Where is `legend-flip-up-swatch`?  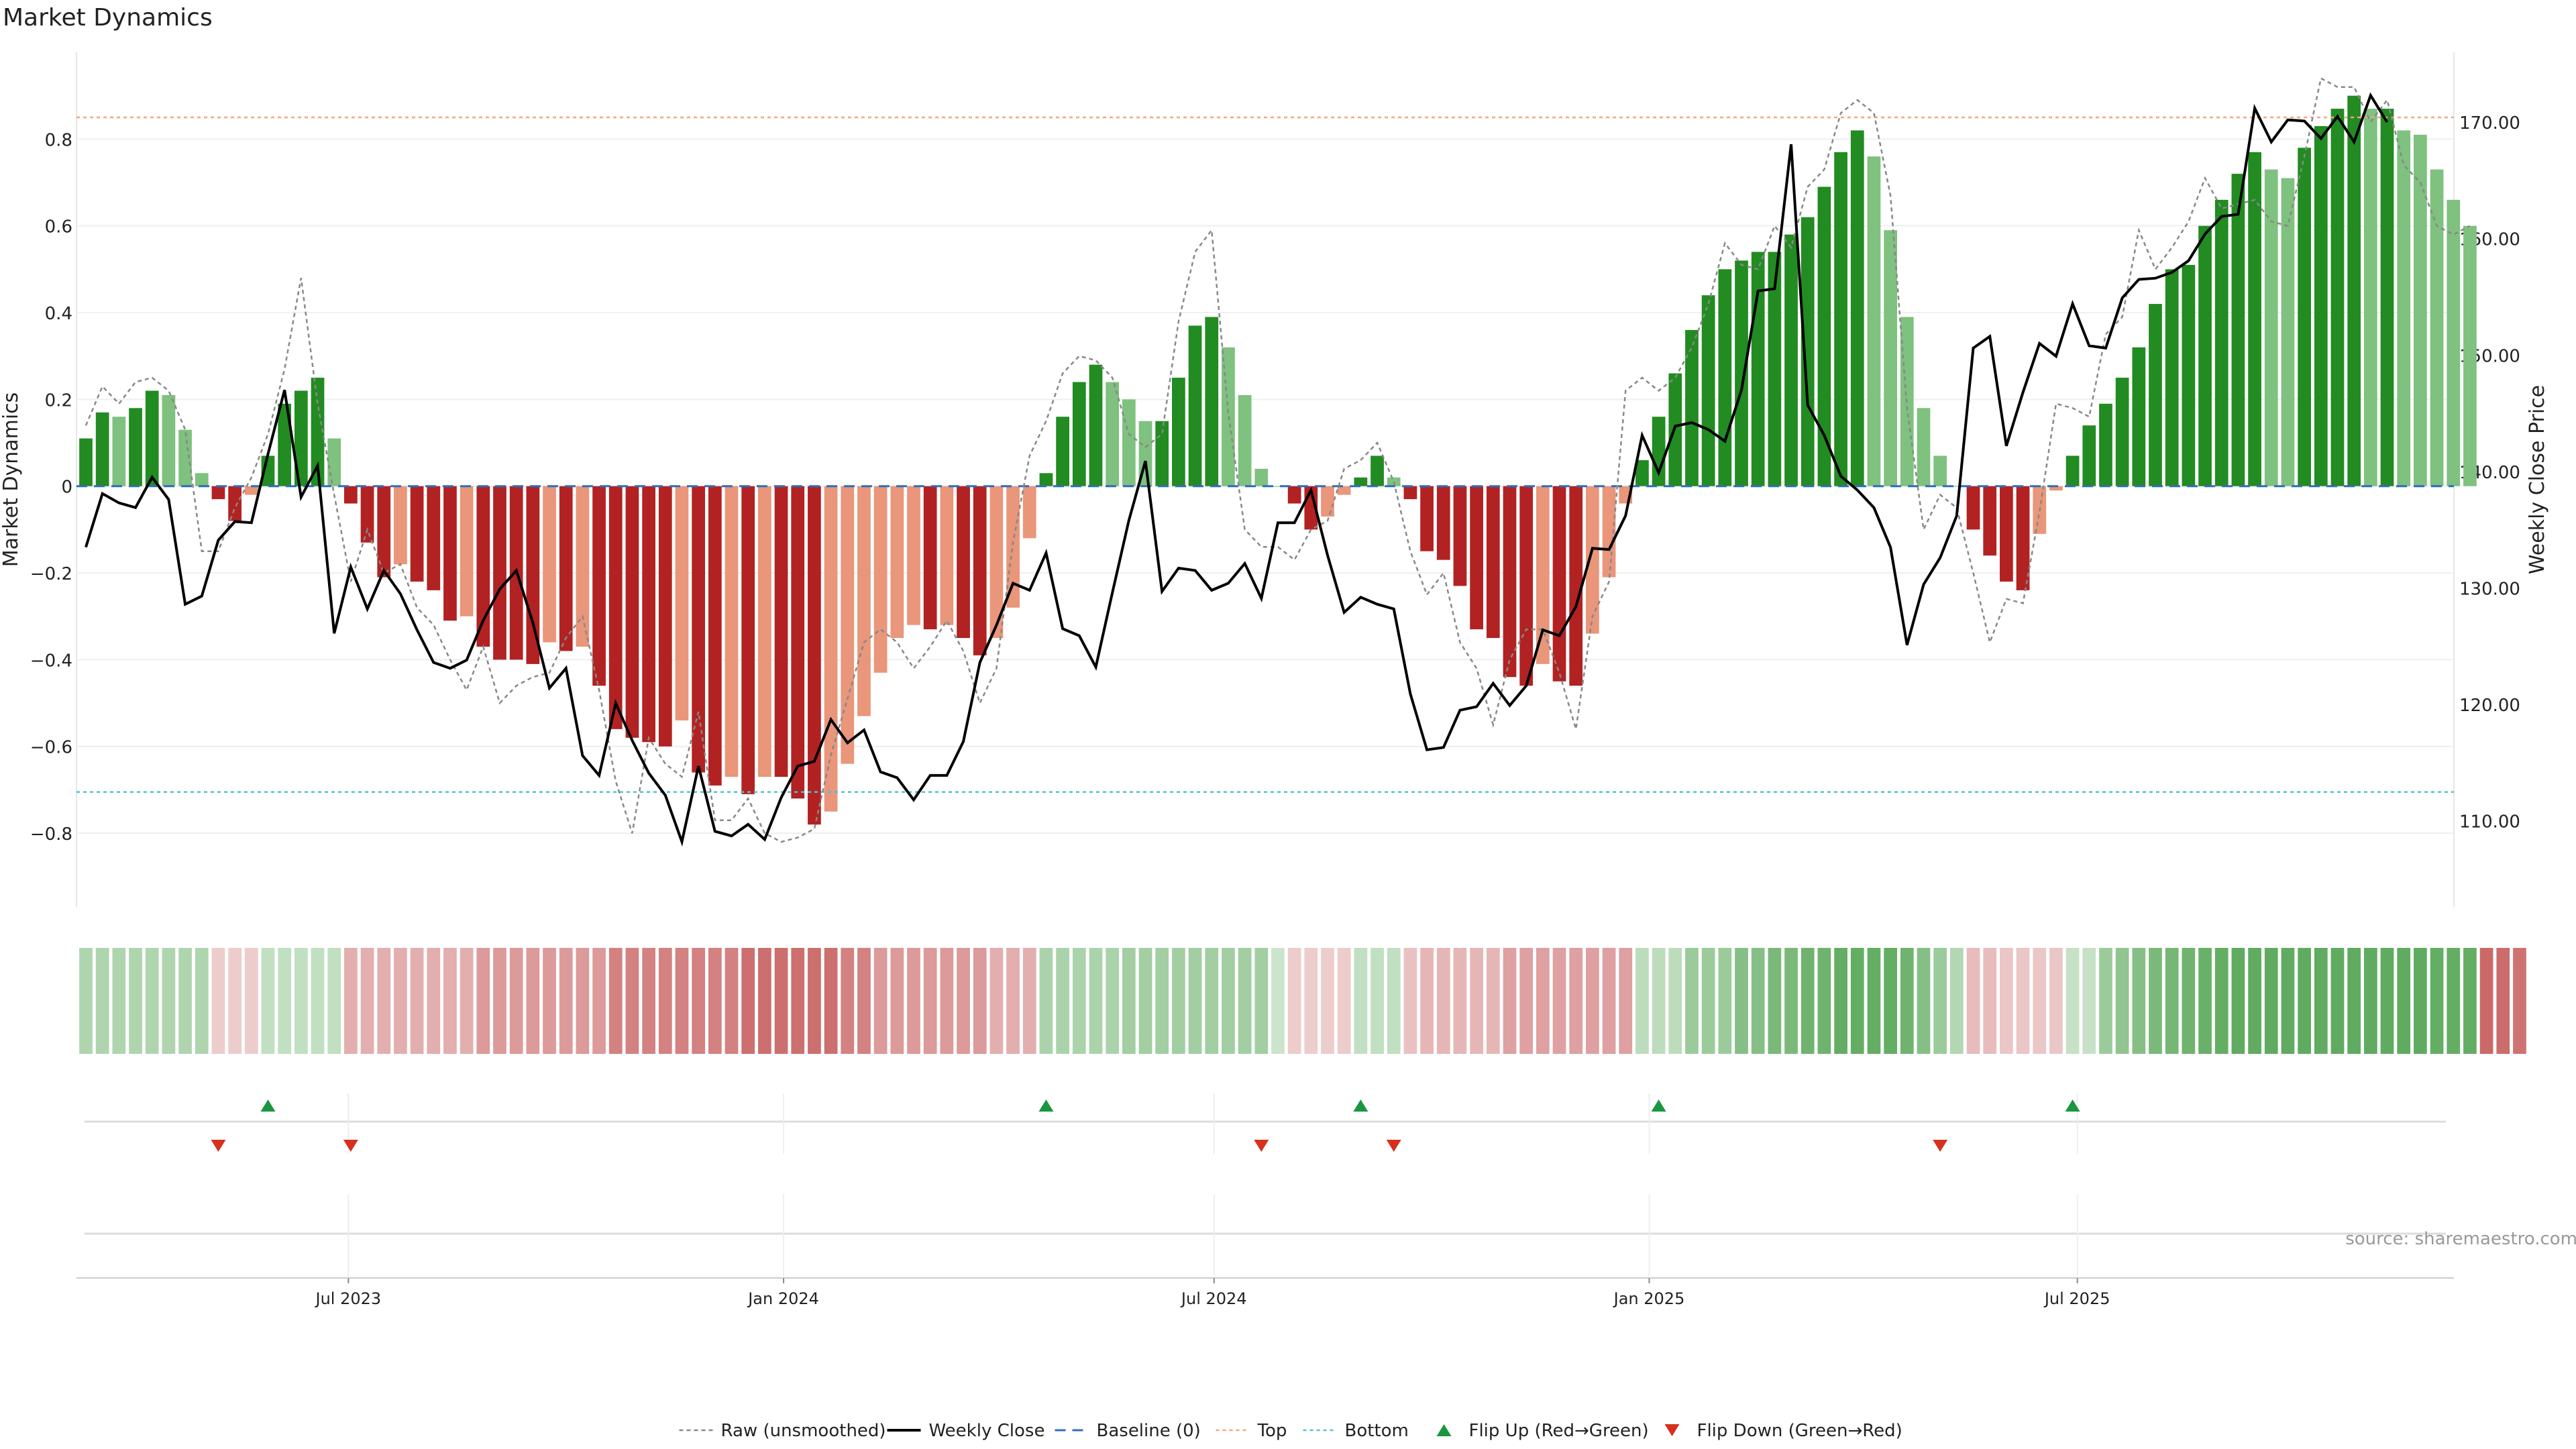
legend-flip-up-swatch is located at coordinates (1444, 1430).